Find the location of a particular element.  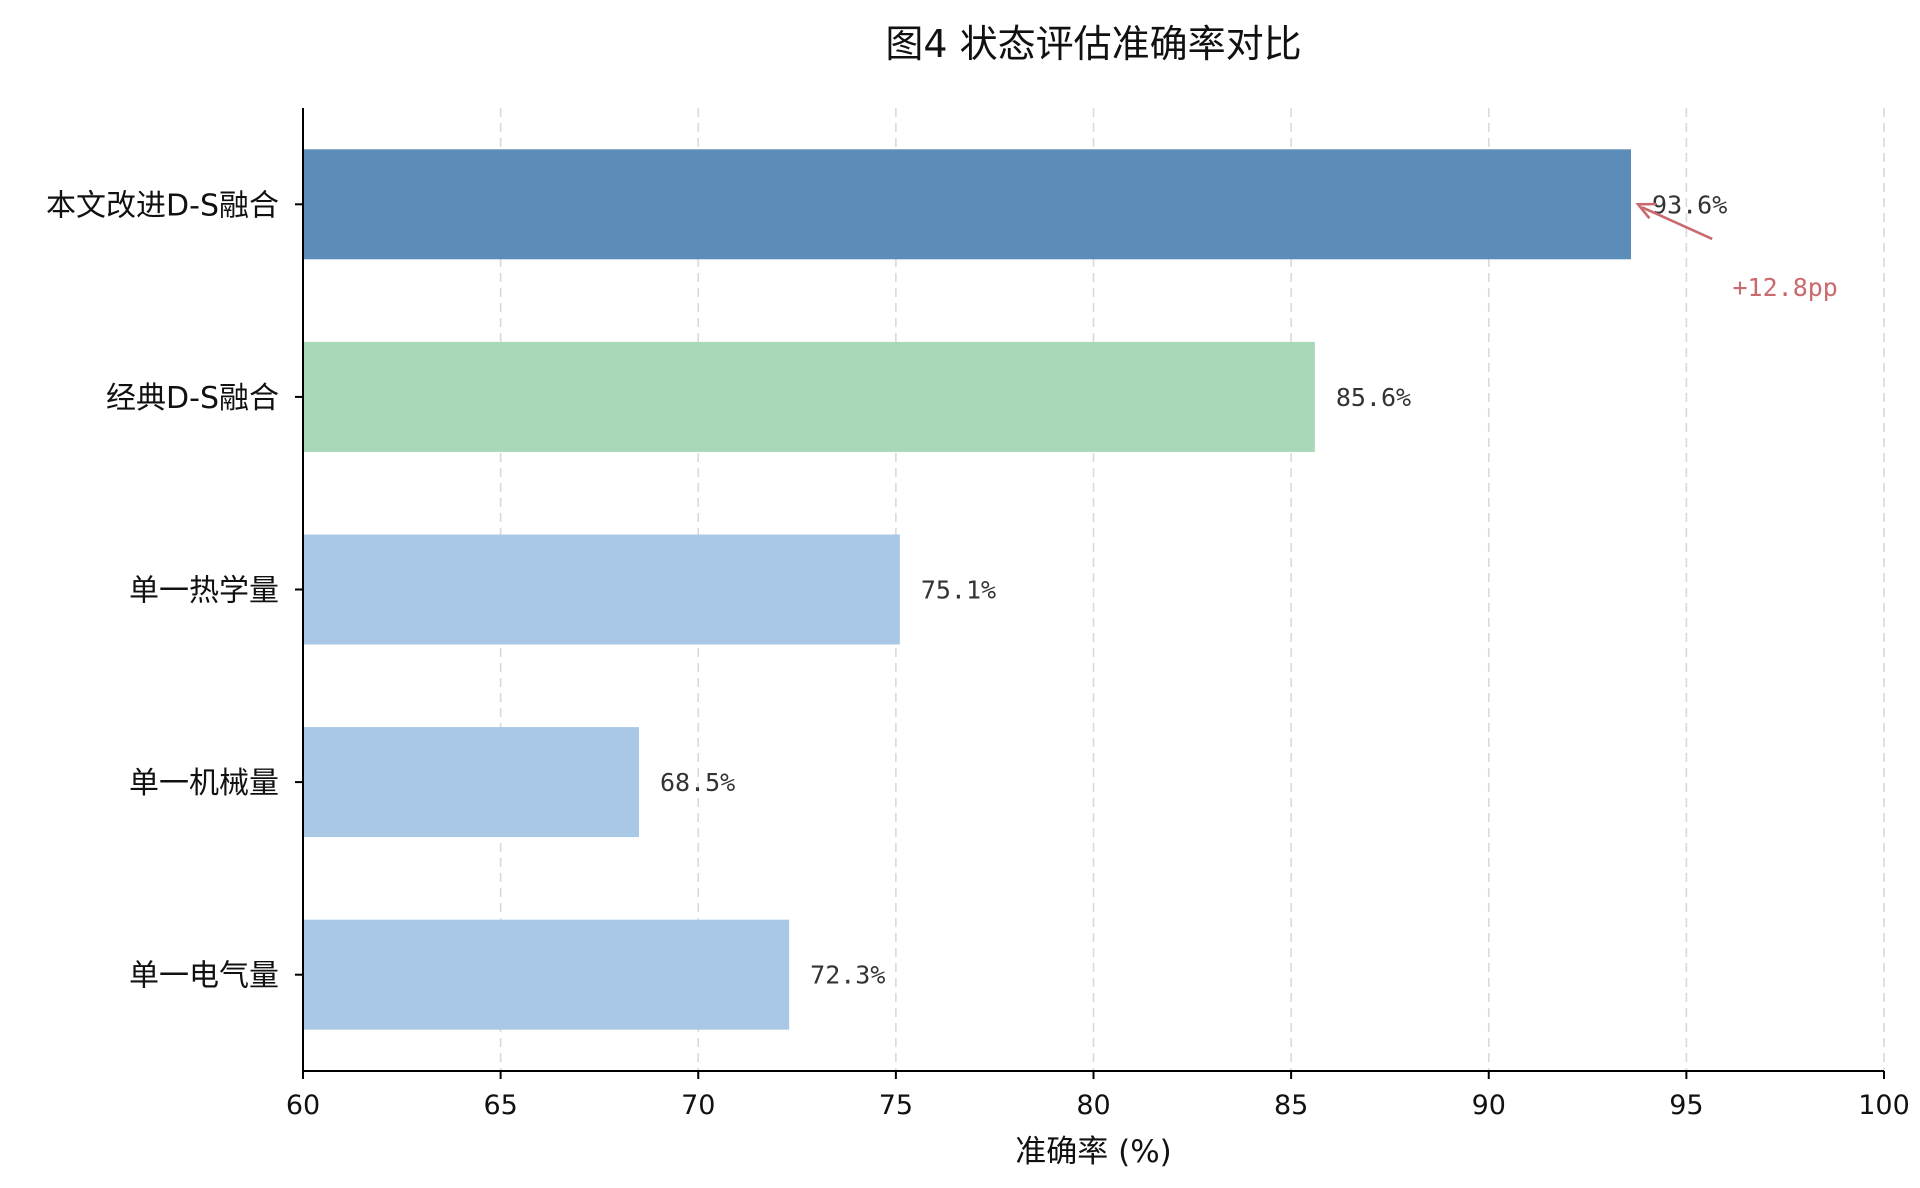

value-label-4: 72.3% is located at coordinates (847, 975).